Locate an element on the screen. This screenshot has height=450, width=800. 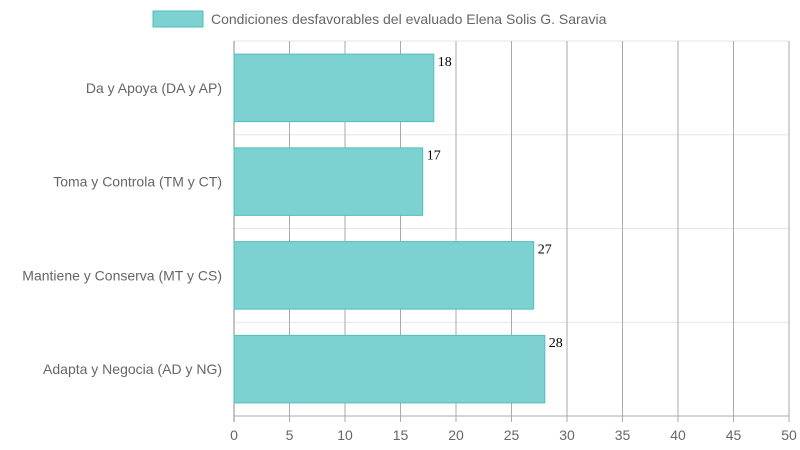
category-label: Da y Apoya (DA y AP) is located at coordinates (154, 88).